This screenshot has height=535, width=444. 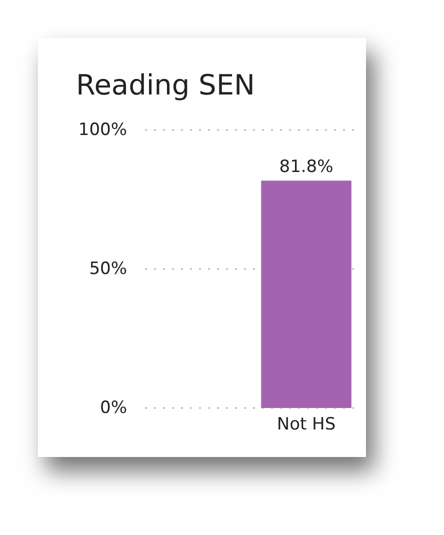 I want to click on x-tick-label: Not HS, so click(x=306, y=424).